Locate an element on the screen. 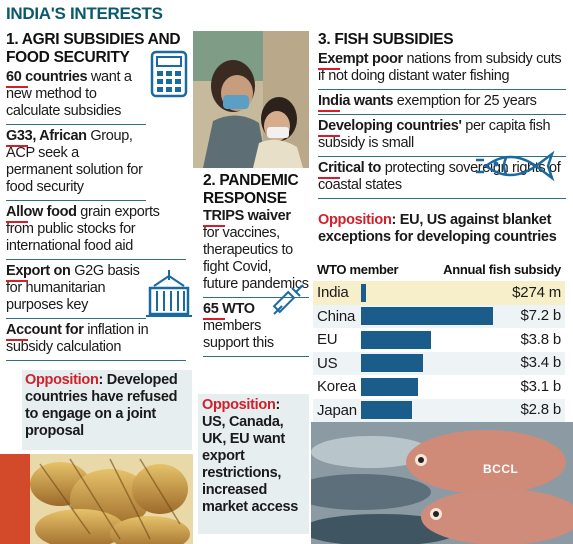 The height and width of the screenshot is (544, 573). item-lead: 65 WTO is located at coordinates (229, 310).